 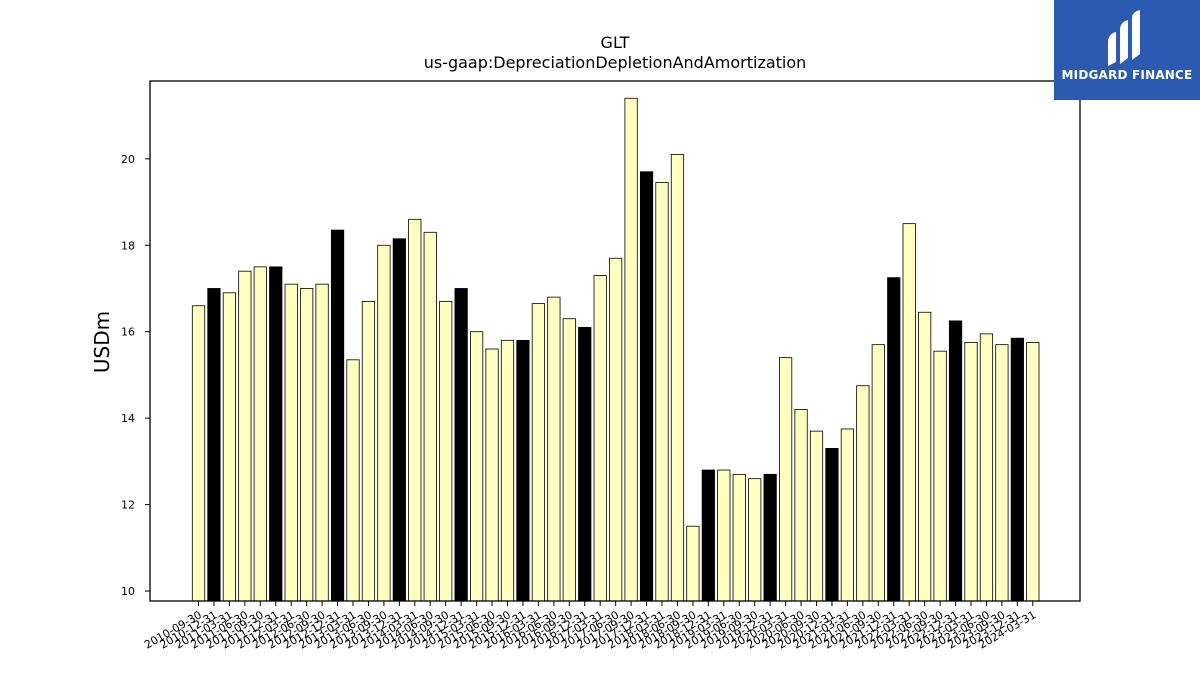 I want to click on y-tick-label: 16, so click(x=128, y=332).